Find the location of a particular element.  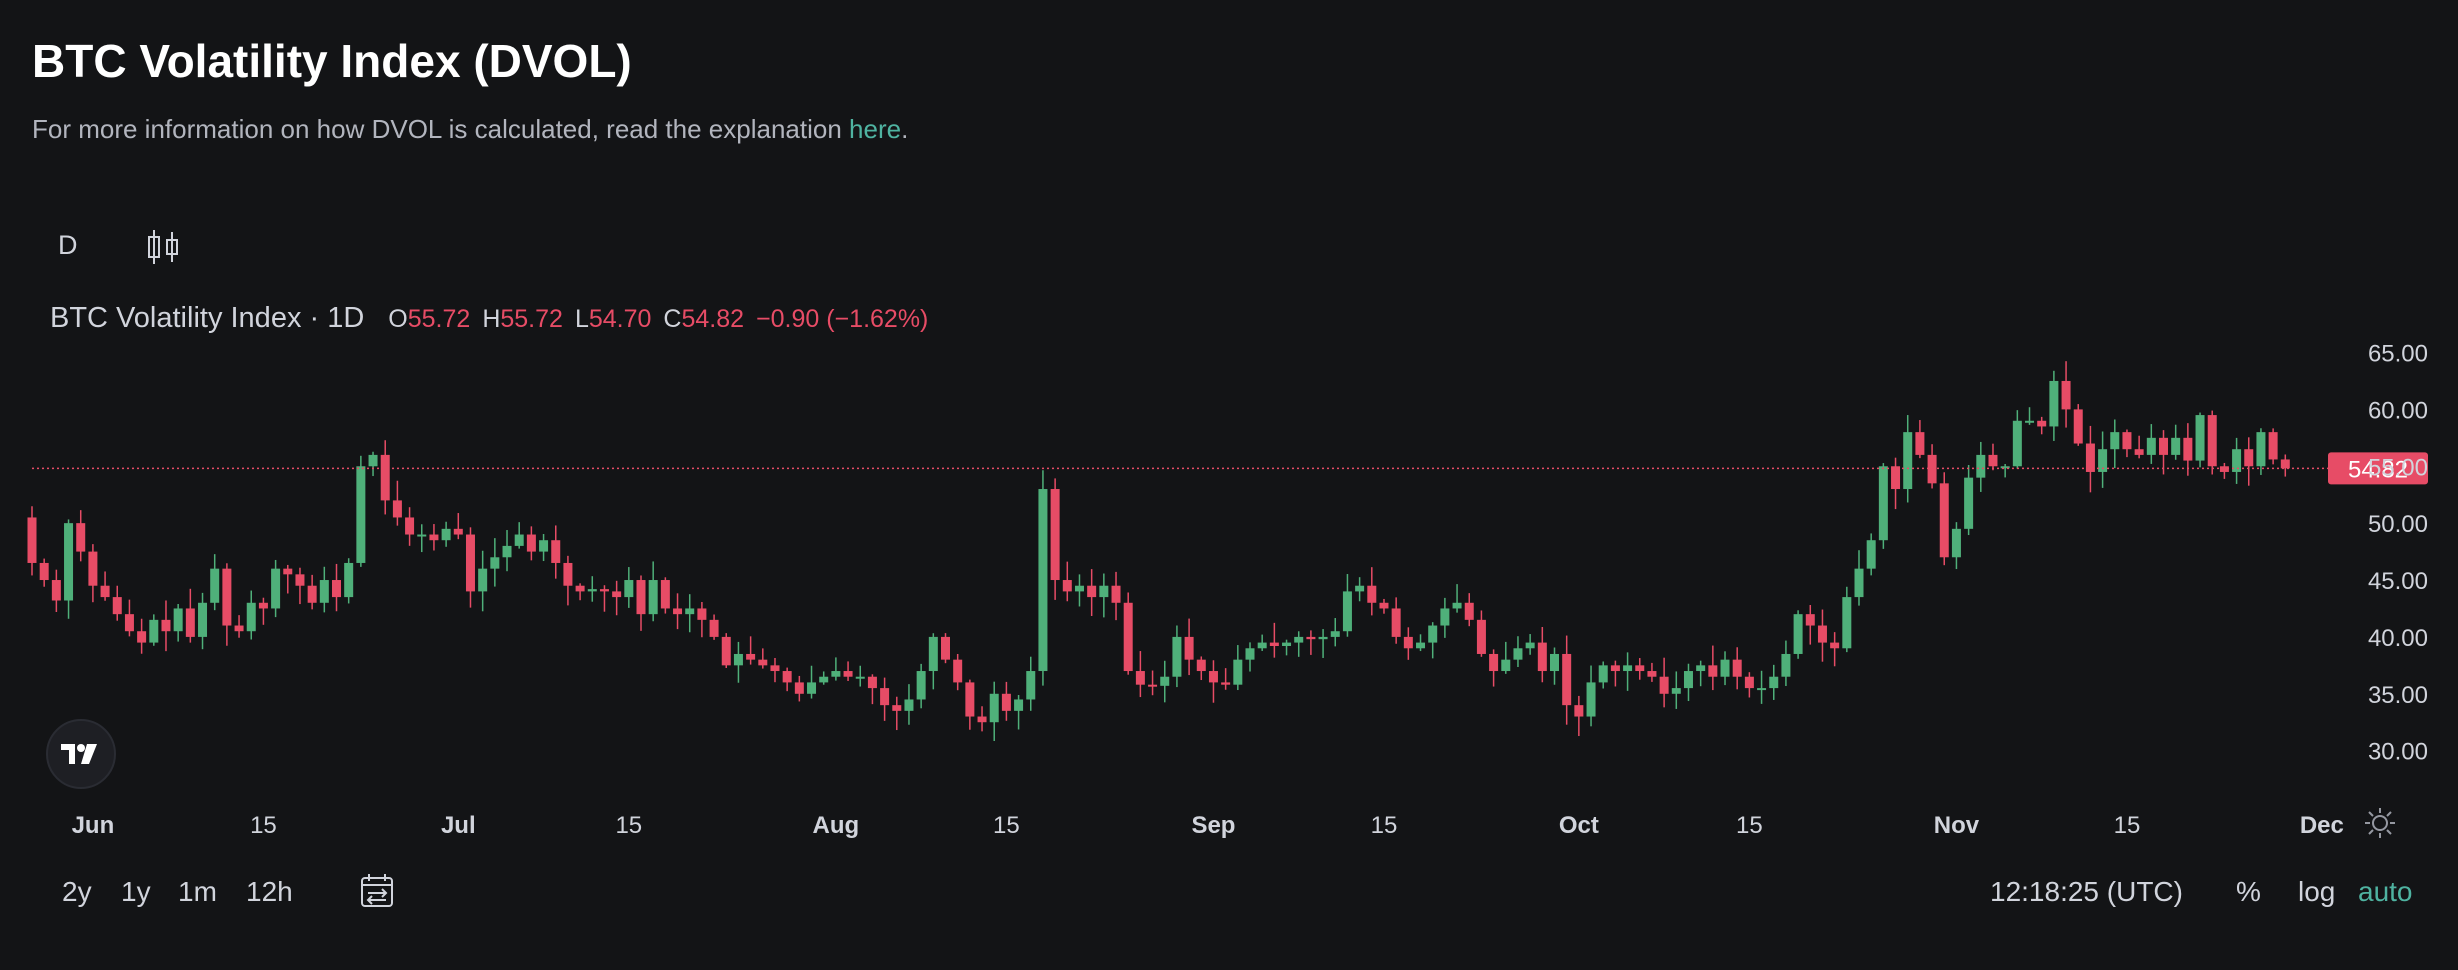

auto-scale-button: auto is located at coordinates (2385, 891).